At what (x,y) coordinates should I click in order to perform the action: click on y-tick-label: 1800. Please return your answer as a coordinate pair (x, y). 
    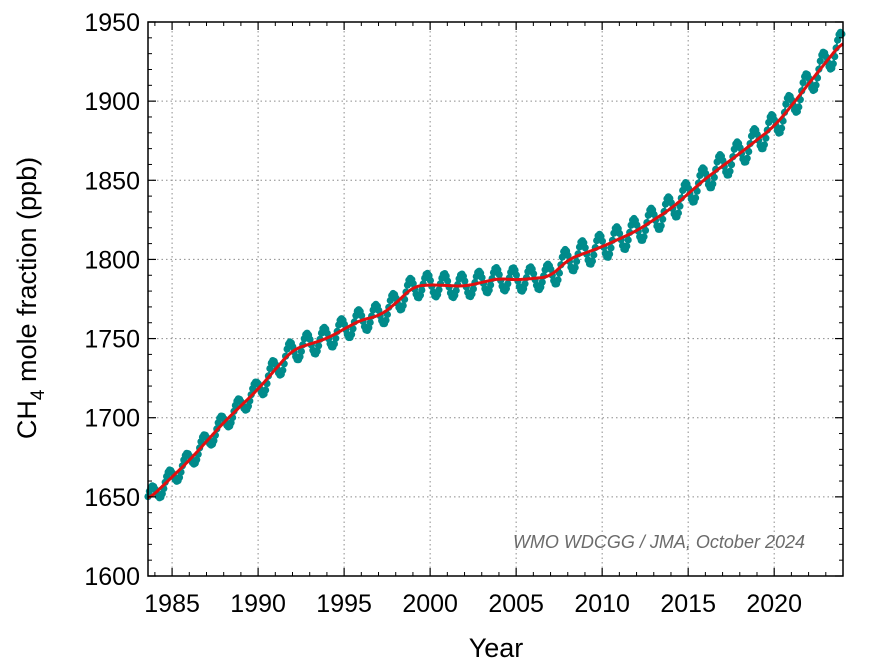
    Looking at the image, I should click on (112, 260).